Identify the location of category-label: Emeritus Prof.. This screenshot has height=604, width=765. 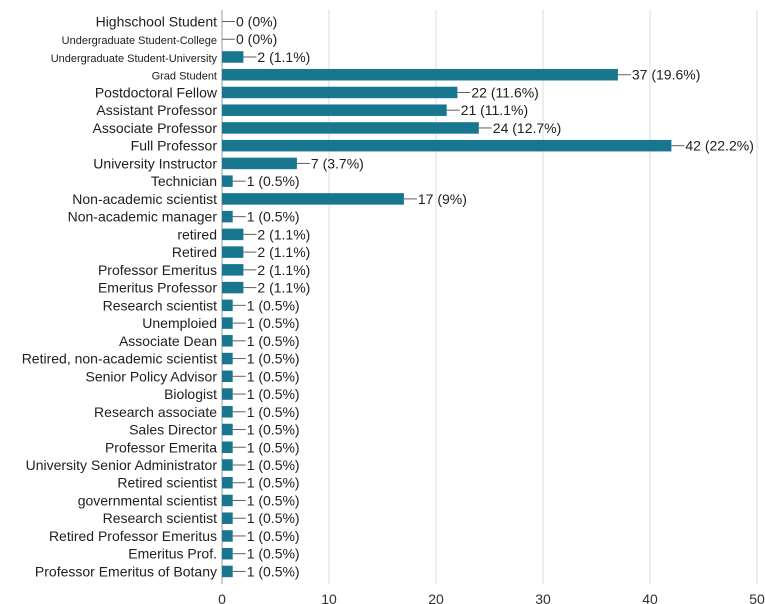
(172, 554).